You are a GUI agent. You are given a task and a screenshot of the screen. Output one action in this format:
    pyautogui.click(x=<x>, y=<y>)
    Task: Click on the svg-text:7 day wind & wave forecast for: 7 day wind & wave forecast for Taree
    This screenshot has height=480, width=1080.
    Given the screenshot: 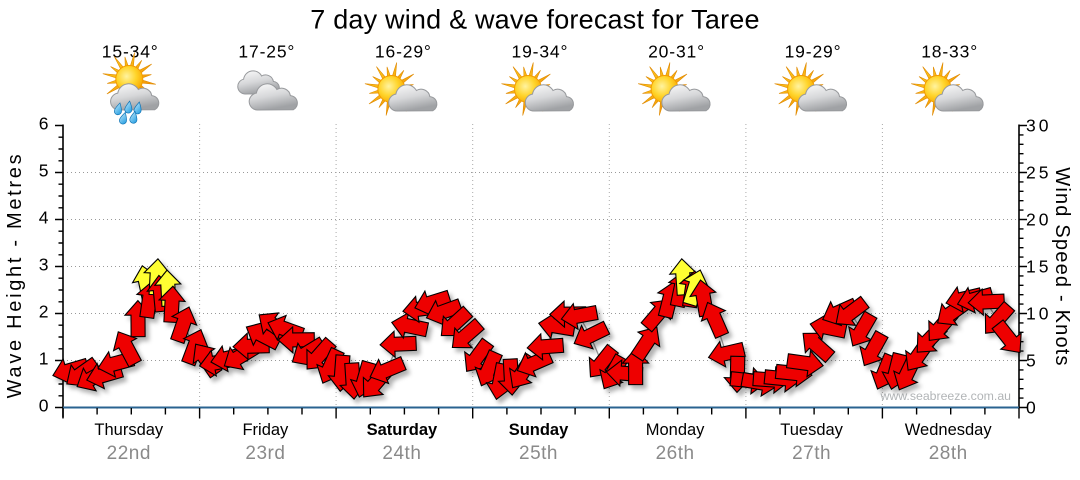 What is the action you would take?
    pyautogui.click(x=534, y=20)
    